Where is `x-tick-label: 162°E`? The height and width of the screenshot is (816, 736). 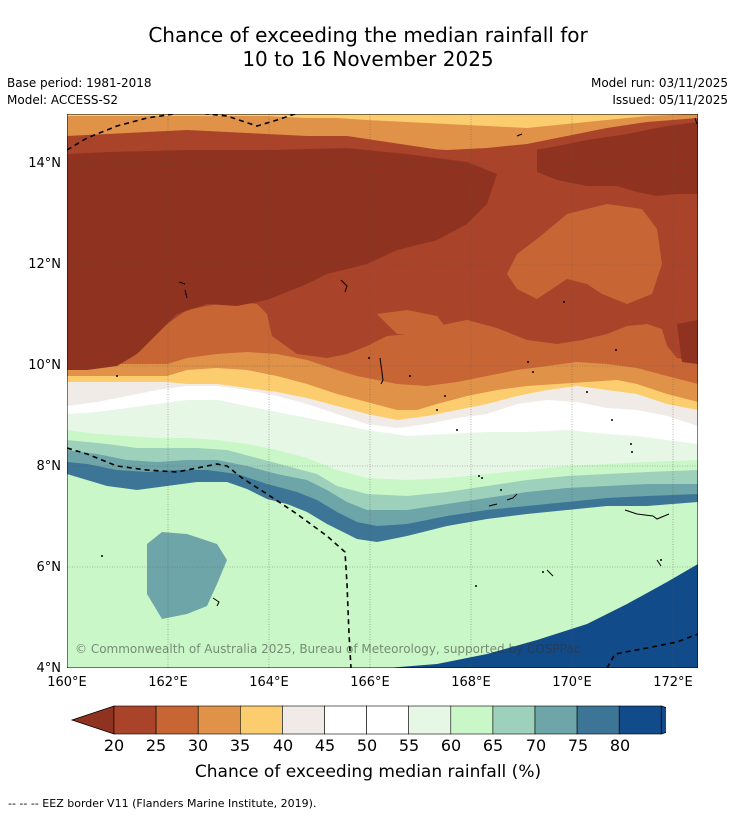
x-tick-label: 162°E is located at coordinates (168, 682).